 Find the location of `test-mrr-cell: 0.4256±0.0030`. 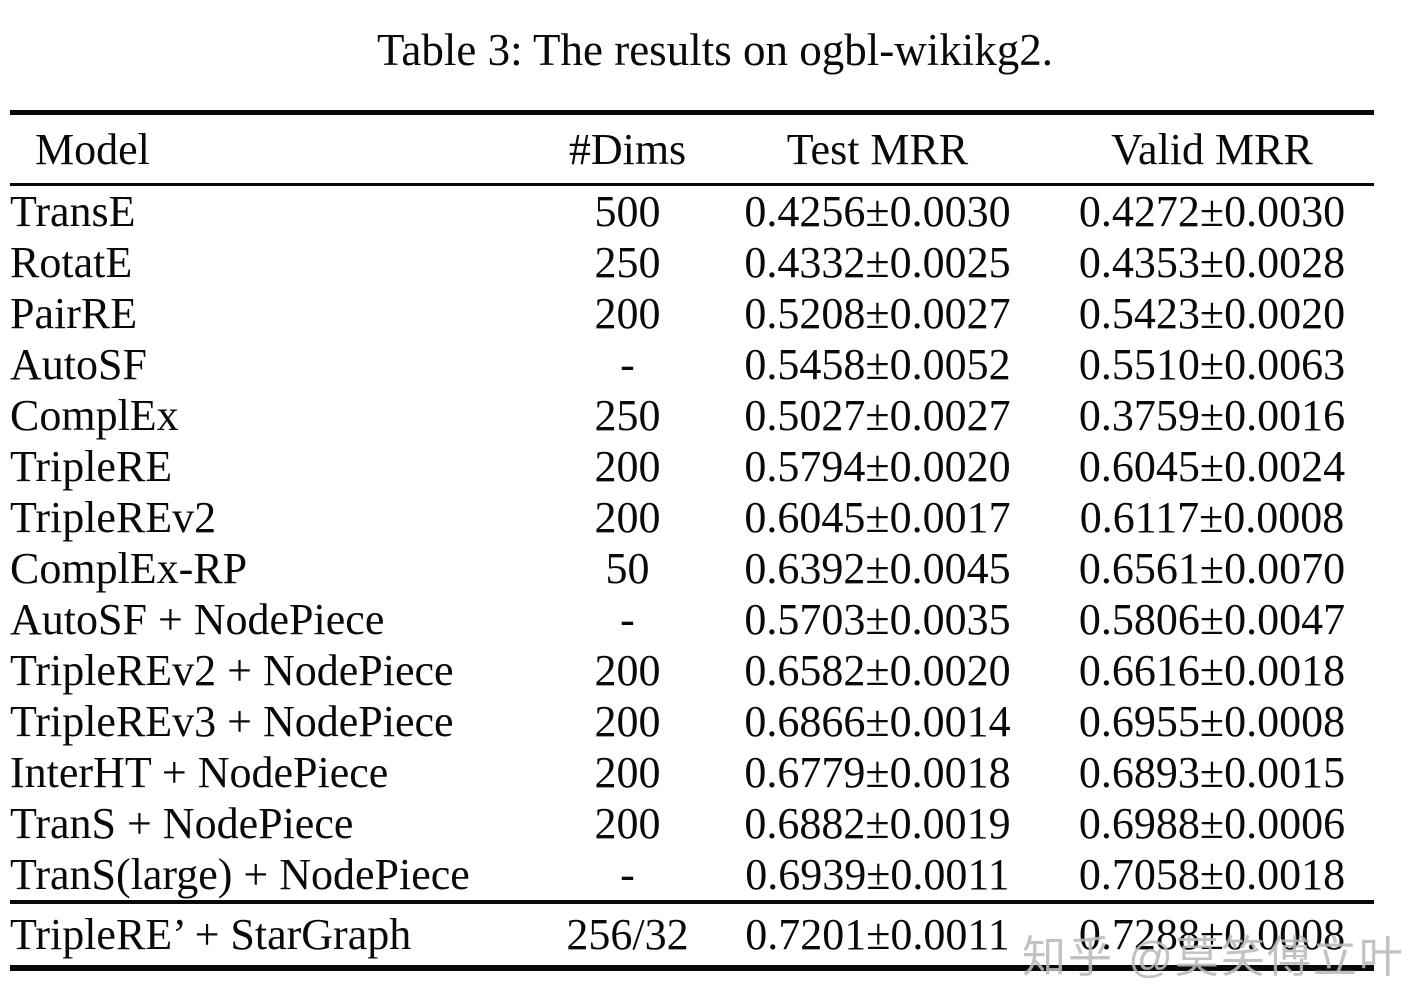

test-mrr-cell: 0.4256±0.0030 is located at coordinates (877, 211).